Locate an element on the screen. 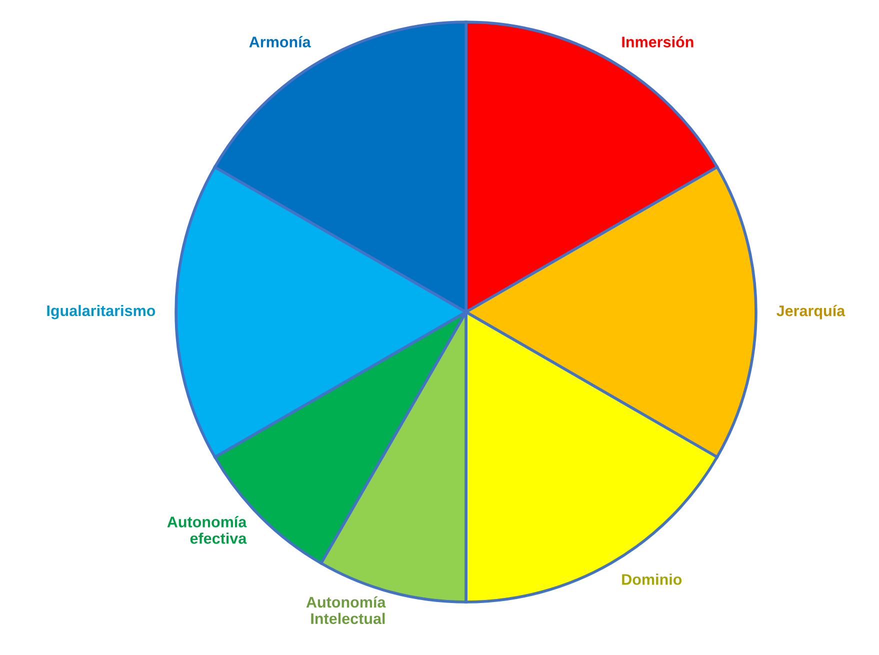 The height and width of the screenshot is (655, 879). slice-label: Armonía is located at coordinates (280, 42).